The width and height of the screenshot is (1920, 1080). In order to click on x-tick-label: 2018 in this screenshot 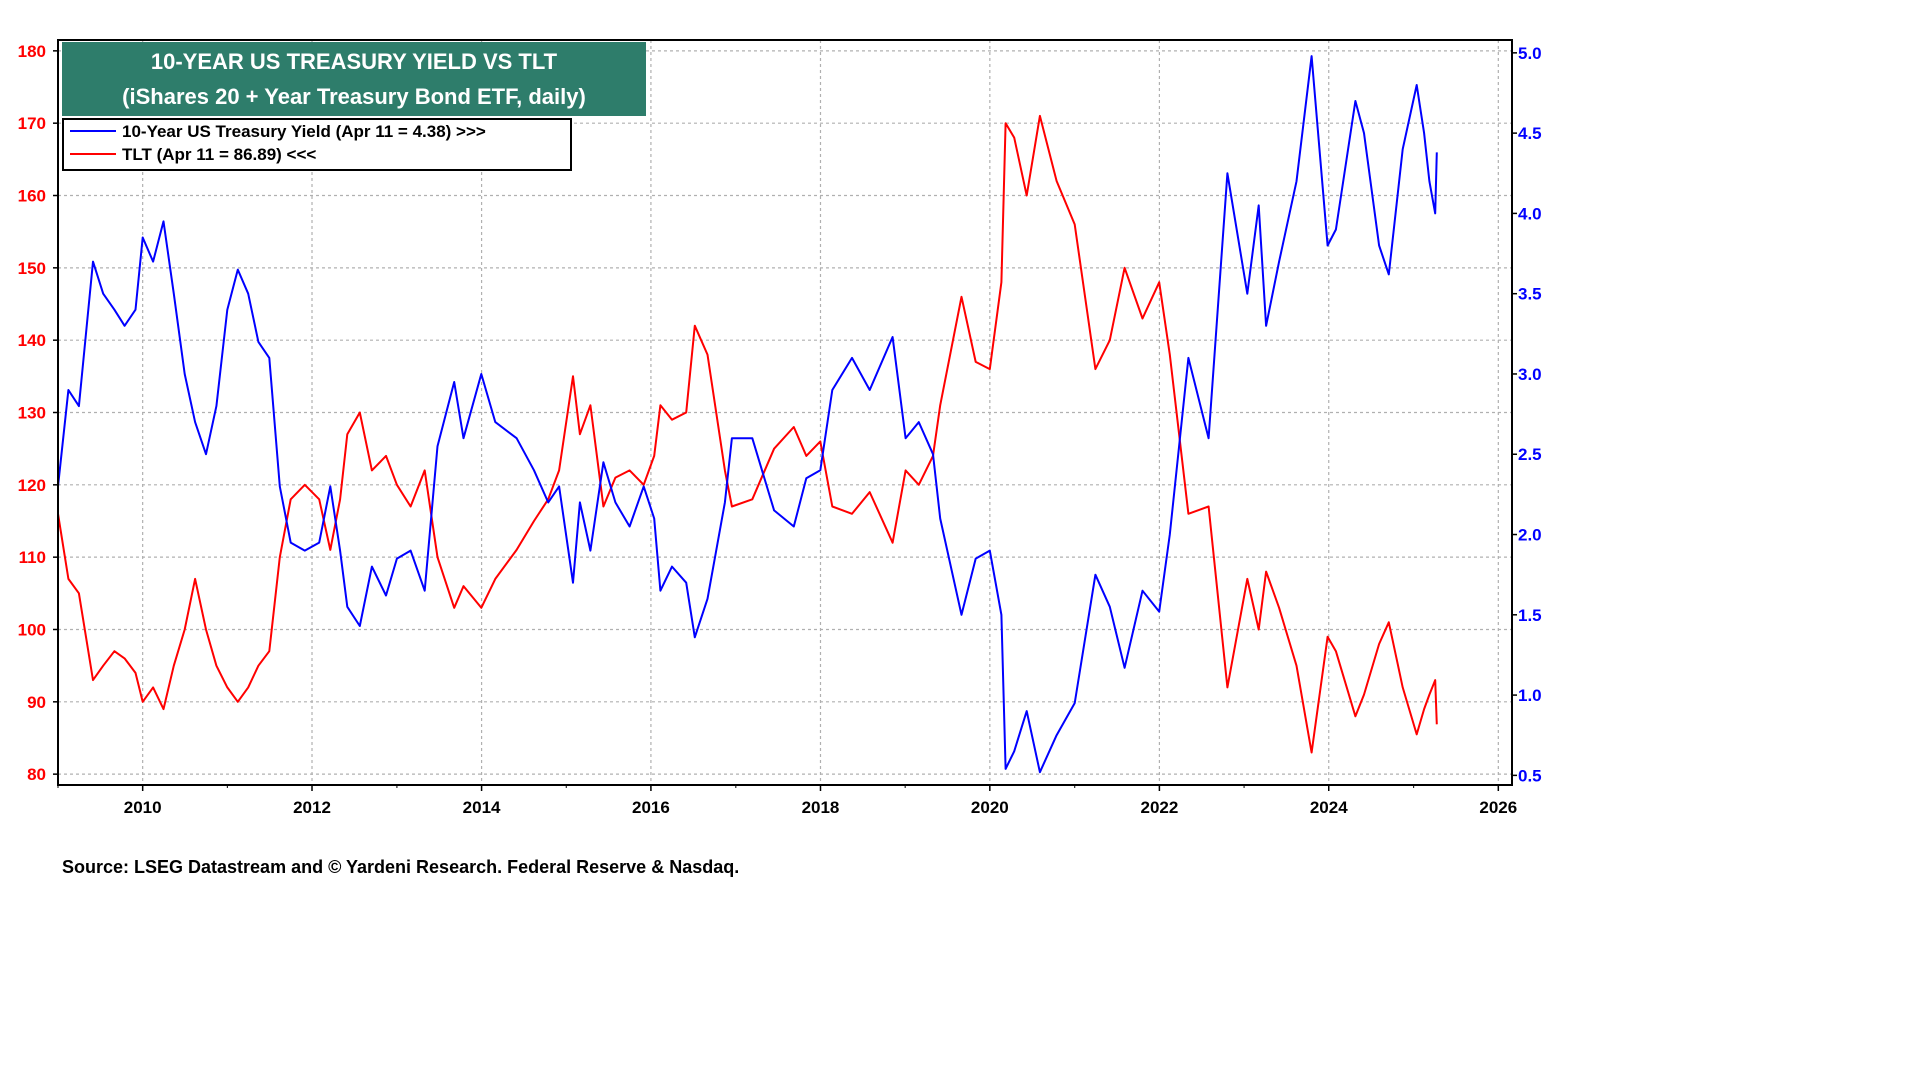, I will do `click(821, 807)`.